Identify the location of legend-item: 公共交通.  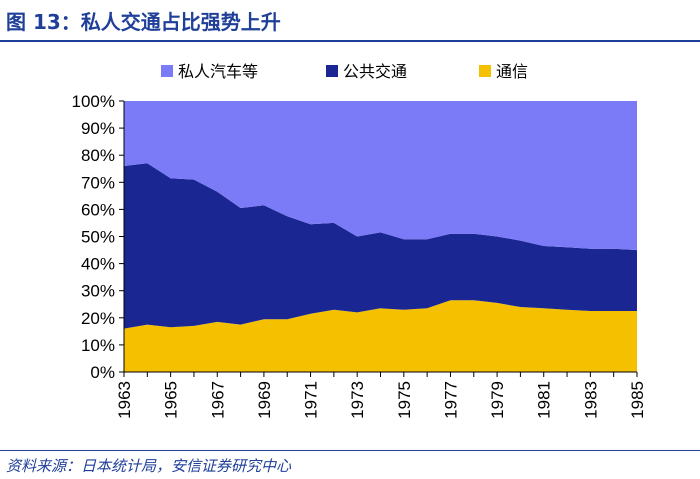
(366, 71).